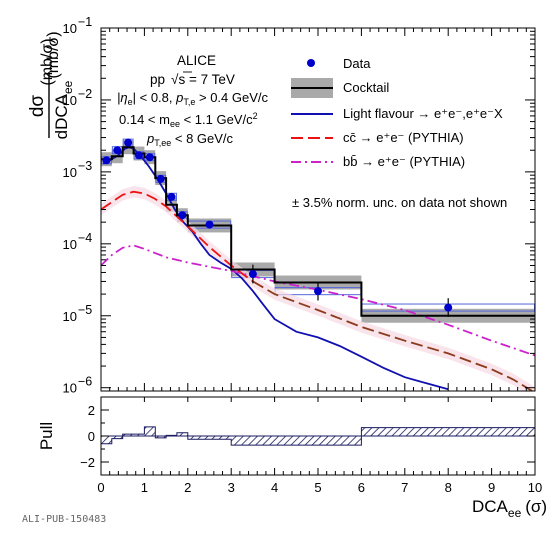  I want to click on xlabel-sub: ee, so click(515, 513).